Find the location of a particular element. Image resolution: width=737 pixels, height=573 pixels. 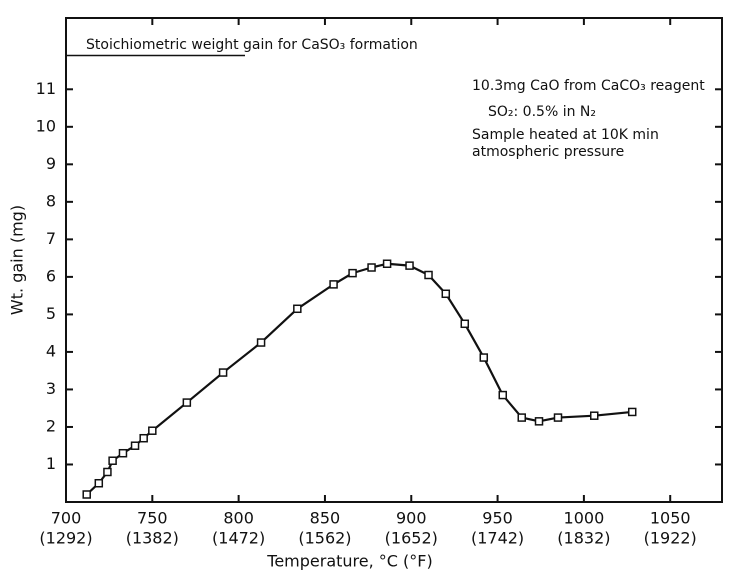

y-tick-label: 3 is located at coordinates (51, 388).